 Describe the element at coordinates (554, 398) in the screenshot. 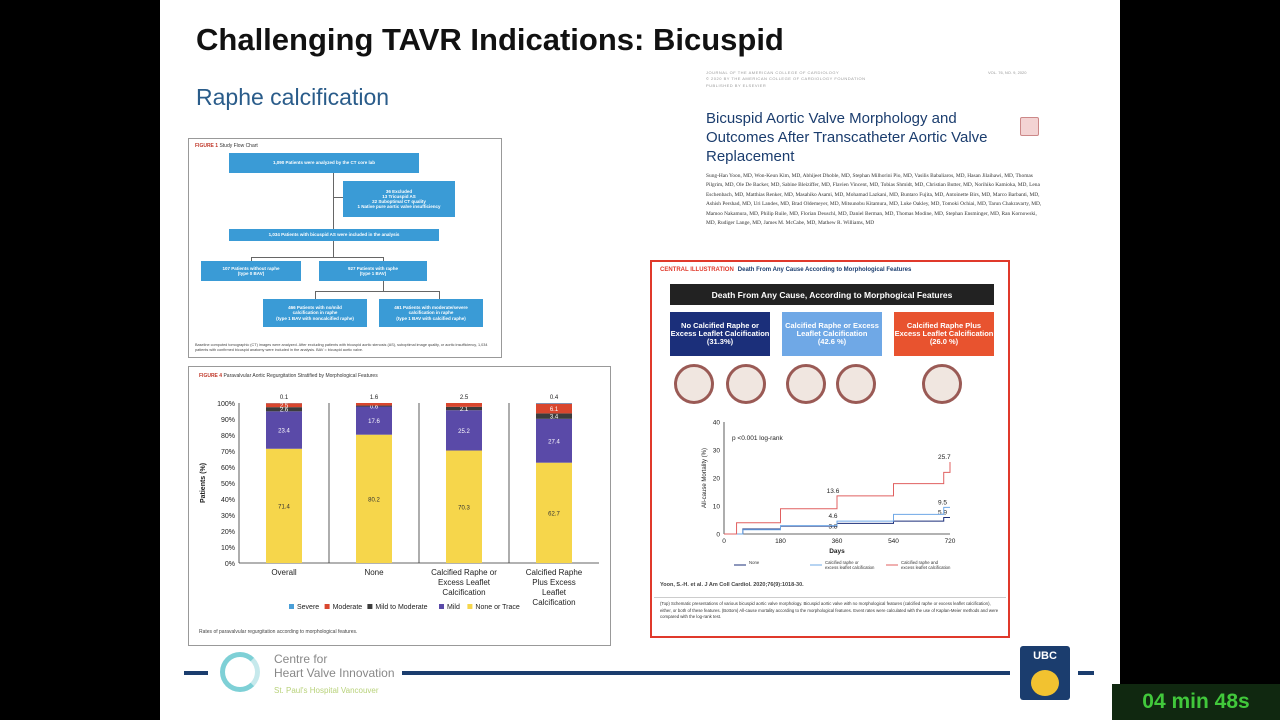

I see `bar-top-label: 0.4` at that location.